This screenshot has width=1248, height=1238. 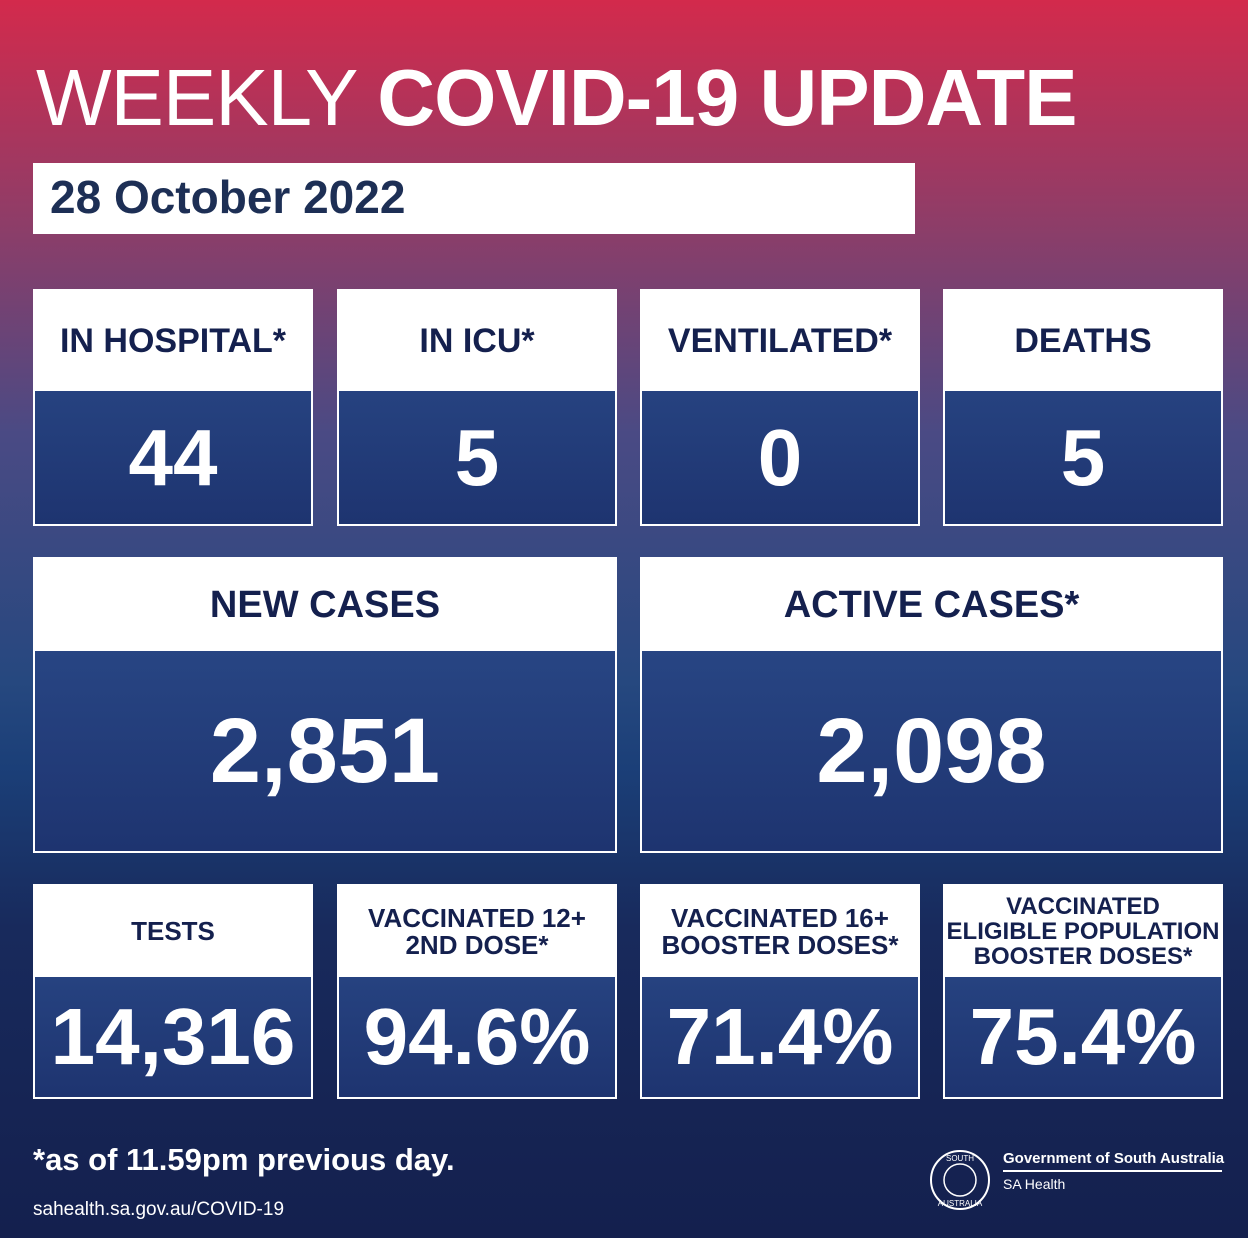 I want to click on stat-card: IN ICU* 5, so click(x=477, y=407).